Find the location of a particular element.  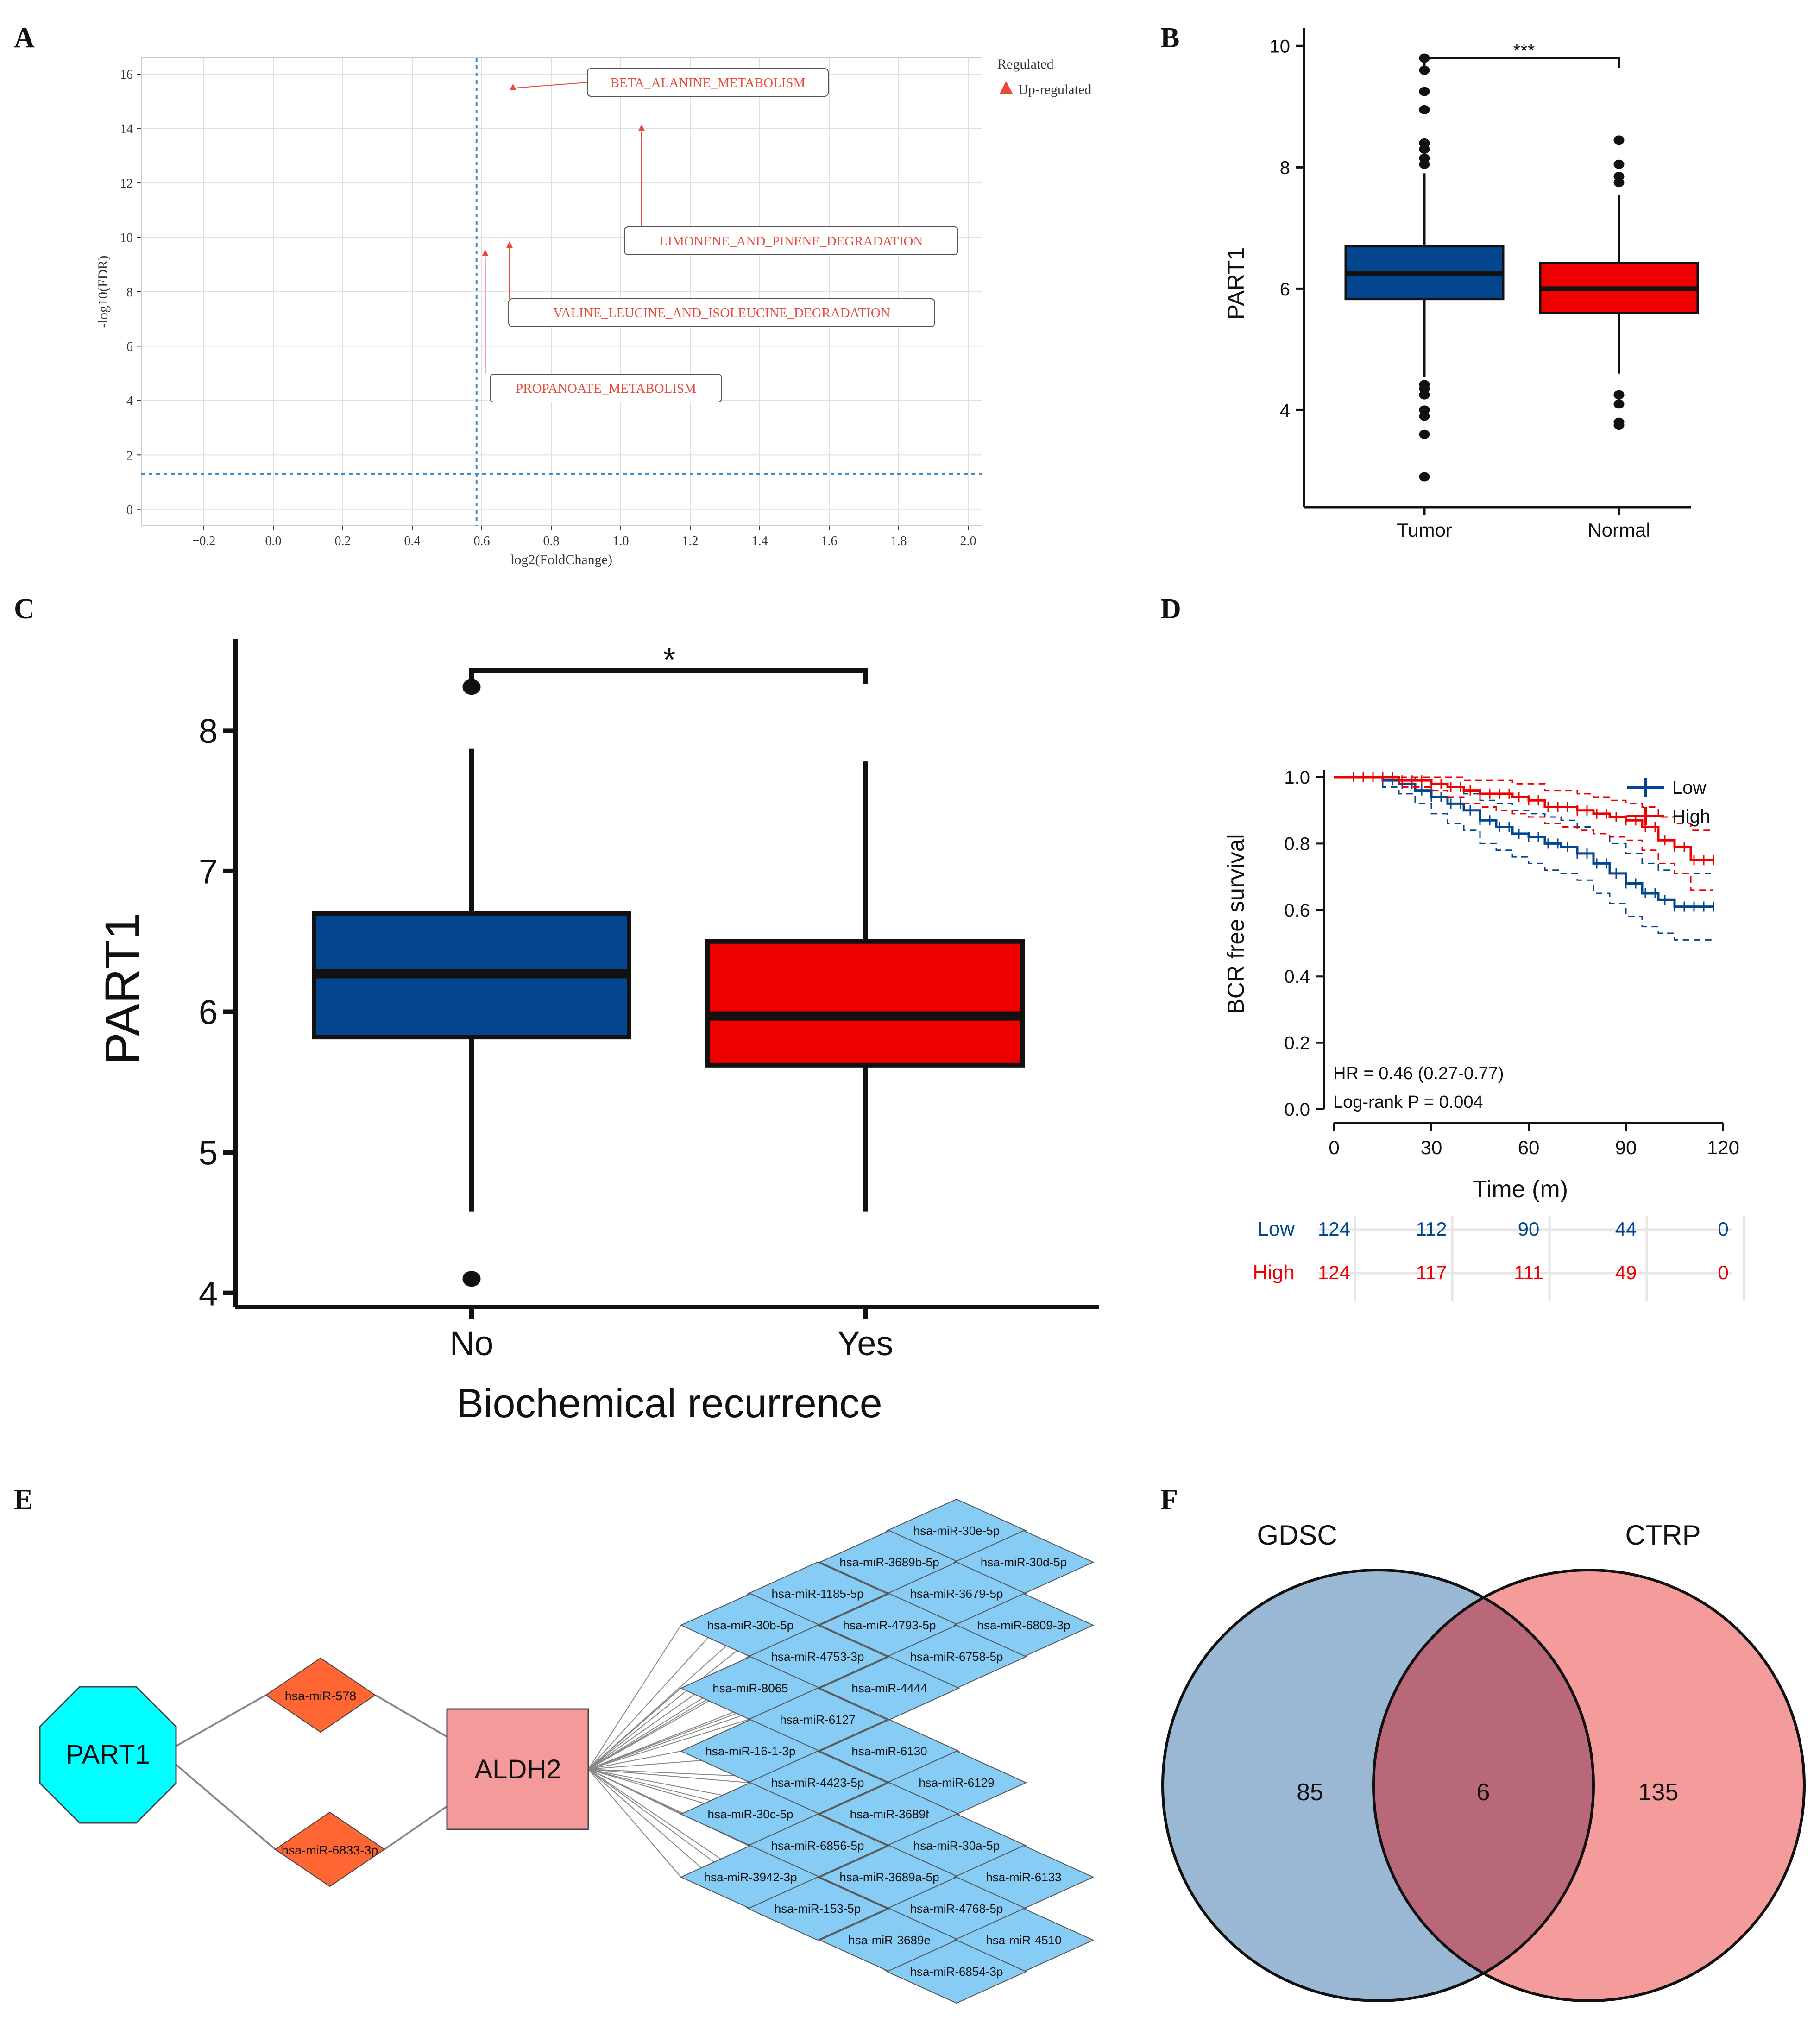

panel-a-x-tick-label: 1.8 is located at coordinates (899, 541).